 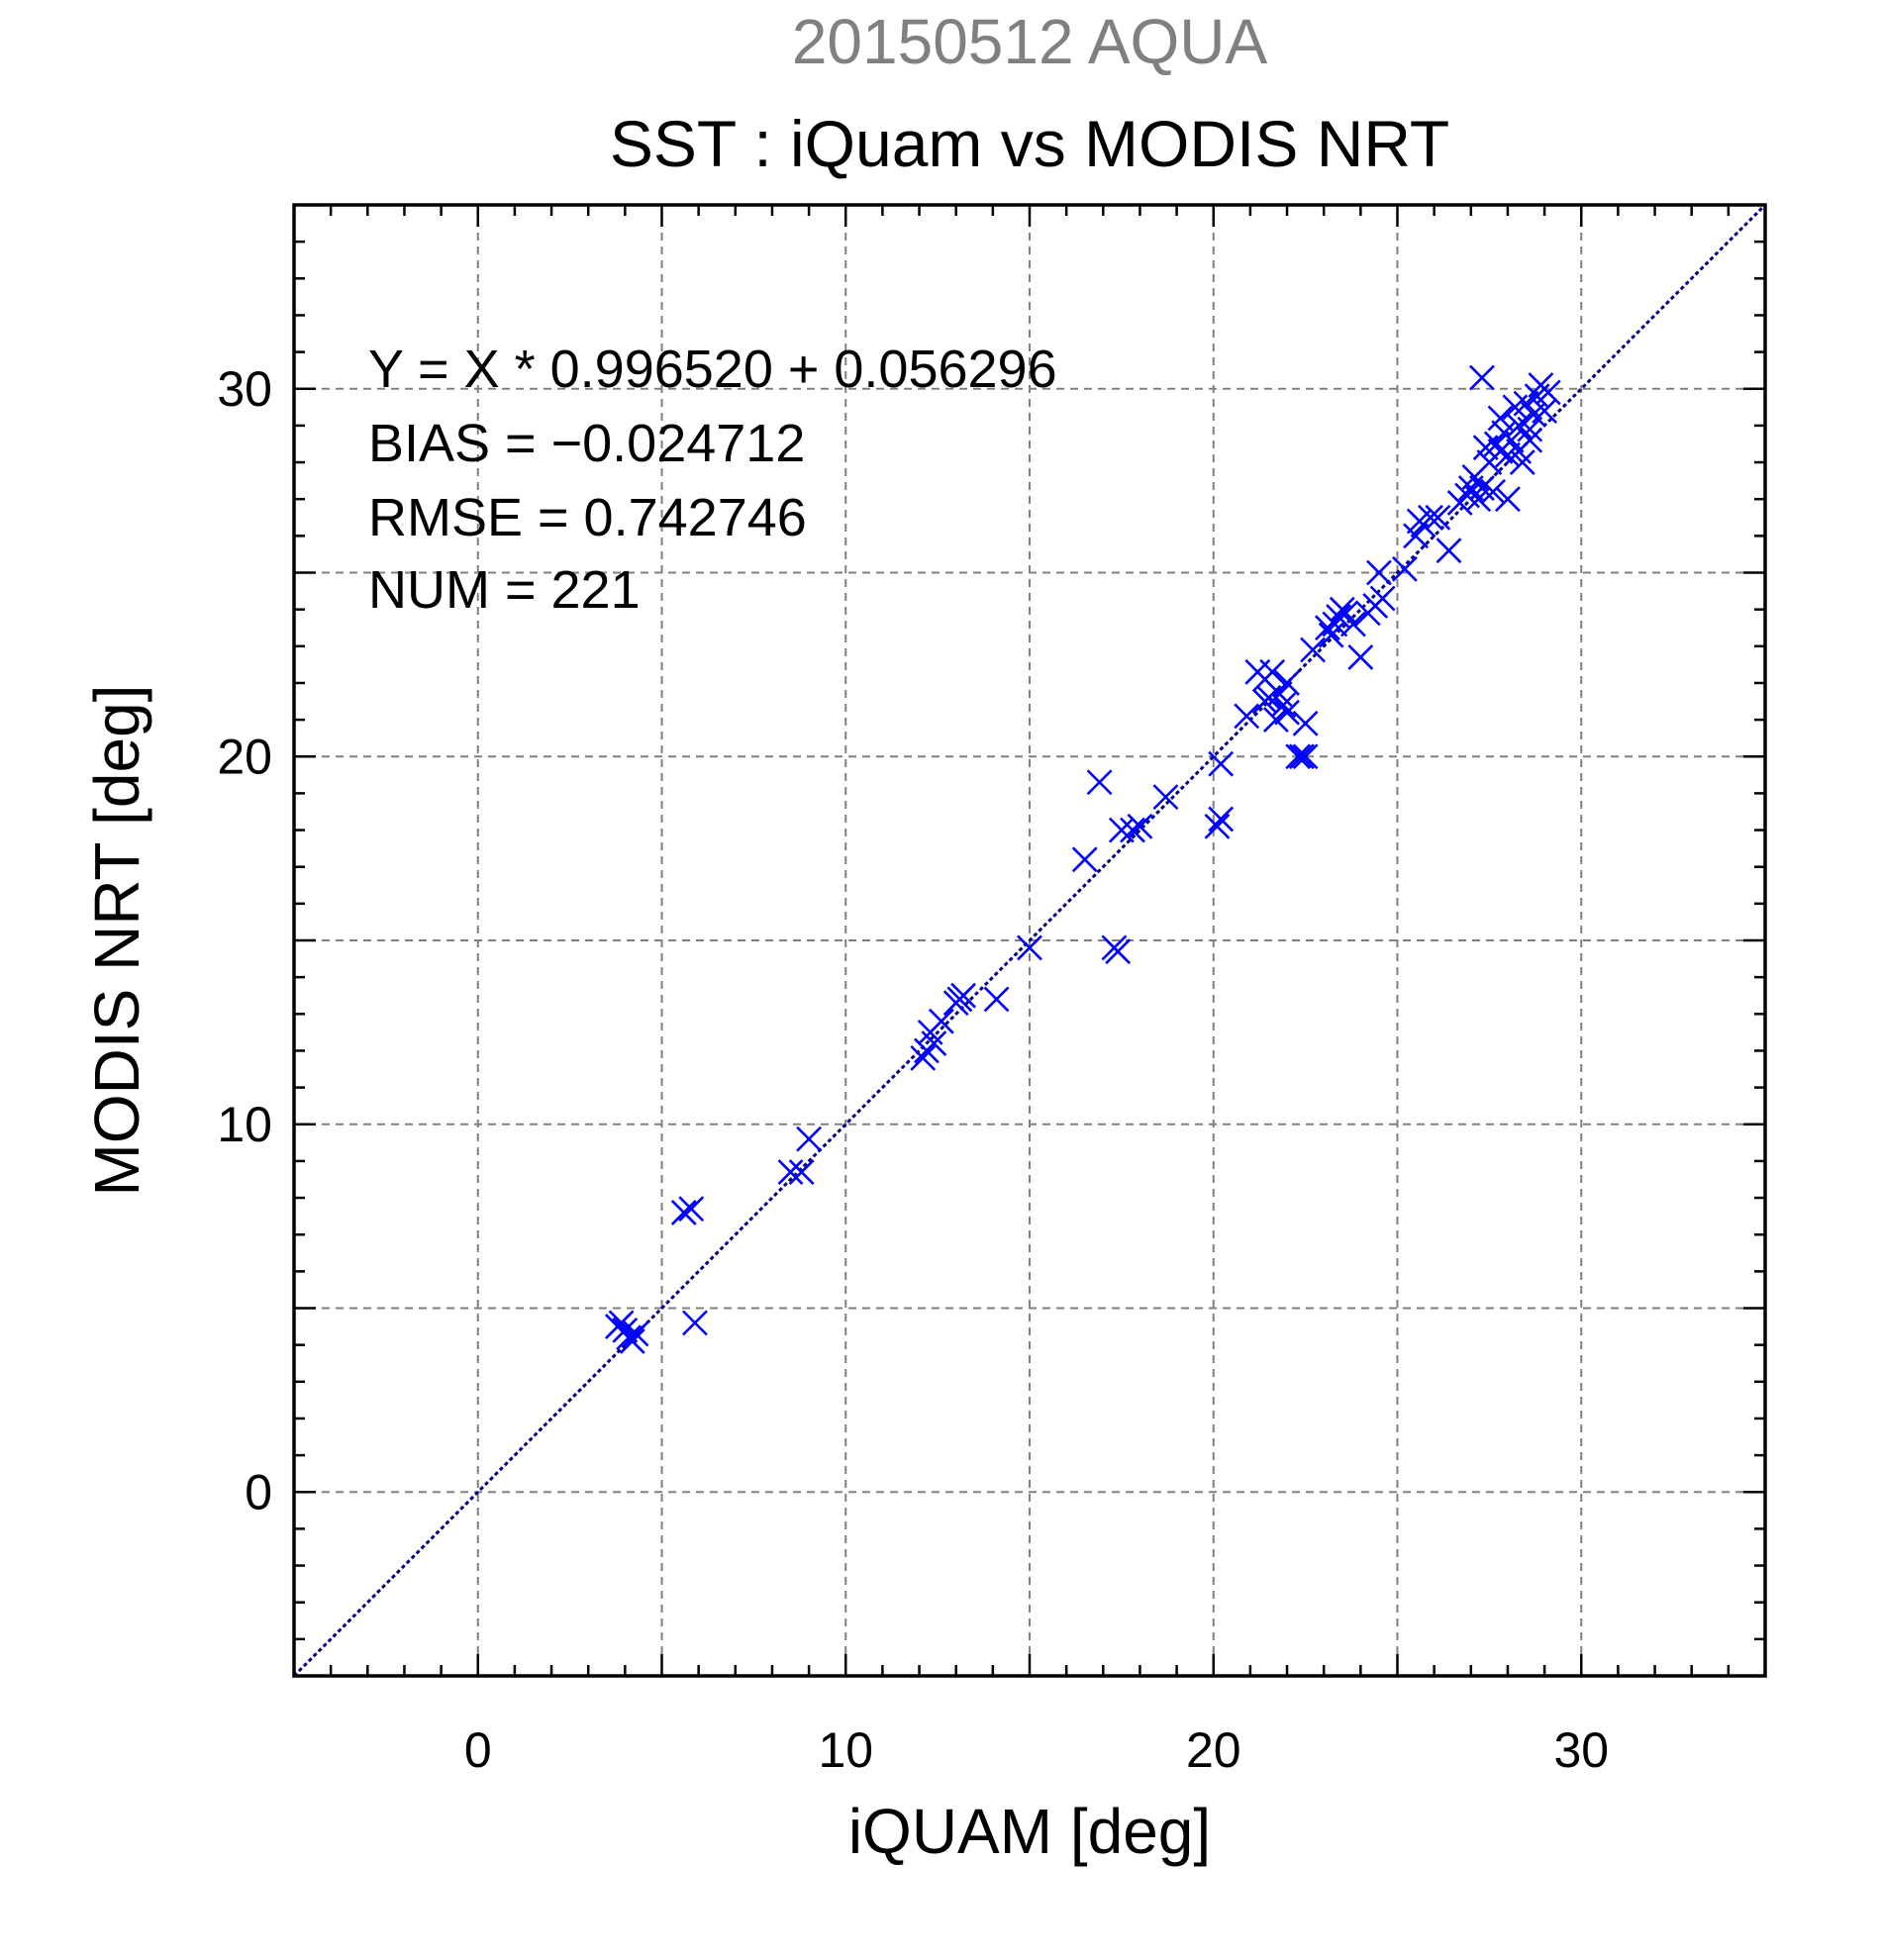 I want to click on x-tick-label: 30, so click(x=1581, y=1750).